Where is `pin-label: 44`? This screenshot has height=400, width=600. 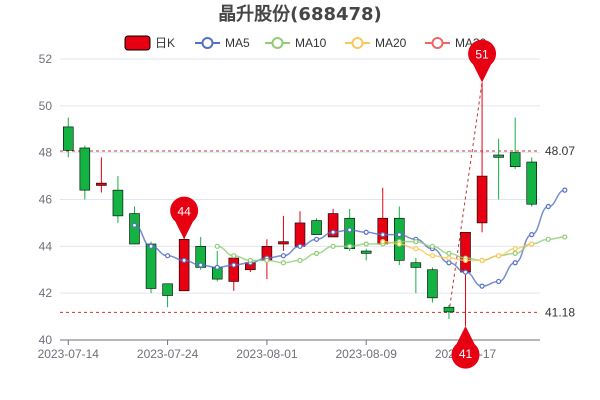
pin-label: 44 is located at coordinates (184, 211).